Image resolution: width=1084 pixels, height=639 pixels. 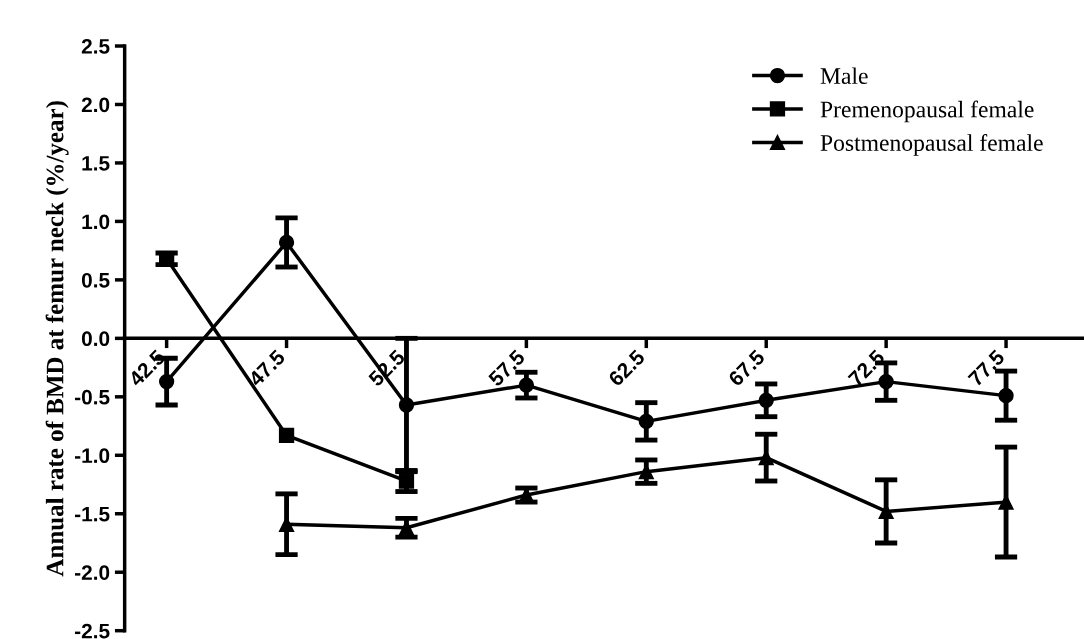 What do you see at coordinates (92, 514) in the screenshot?
I see `y-tick-label: -1.5` at bounding box center [92, 514].